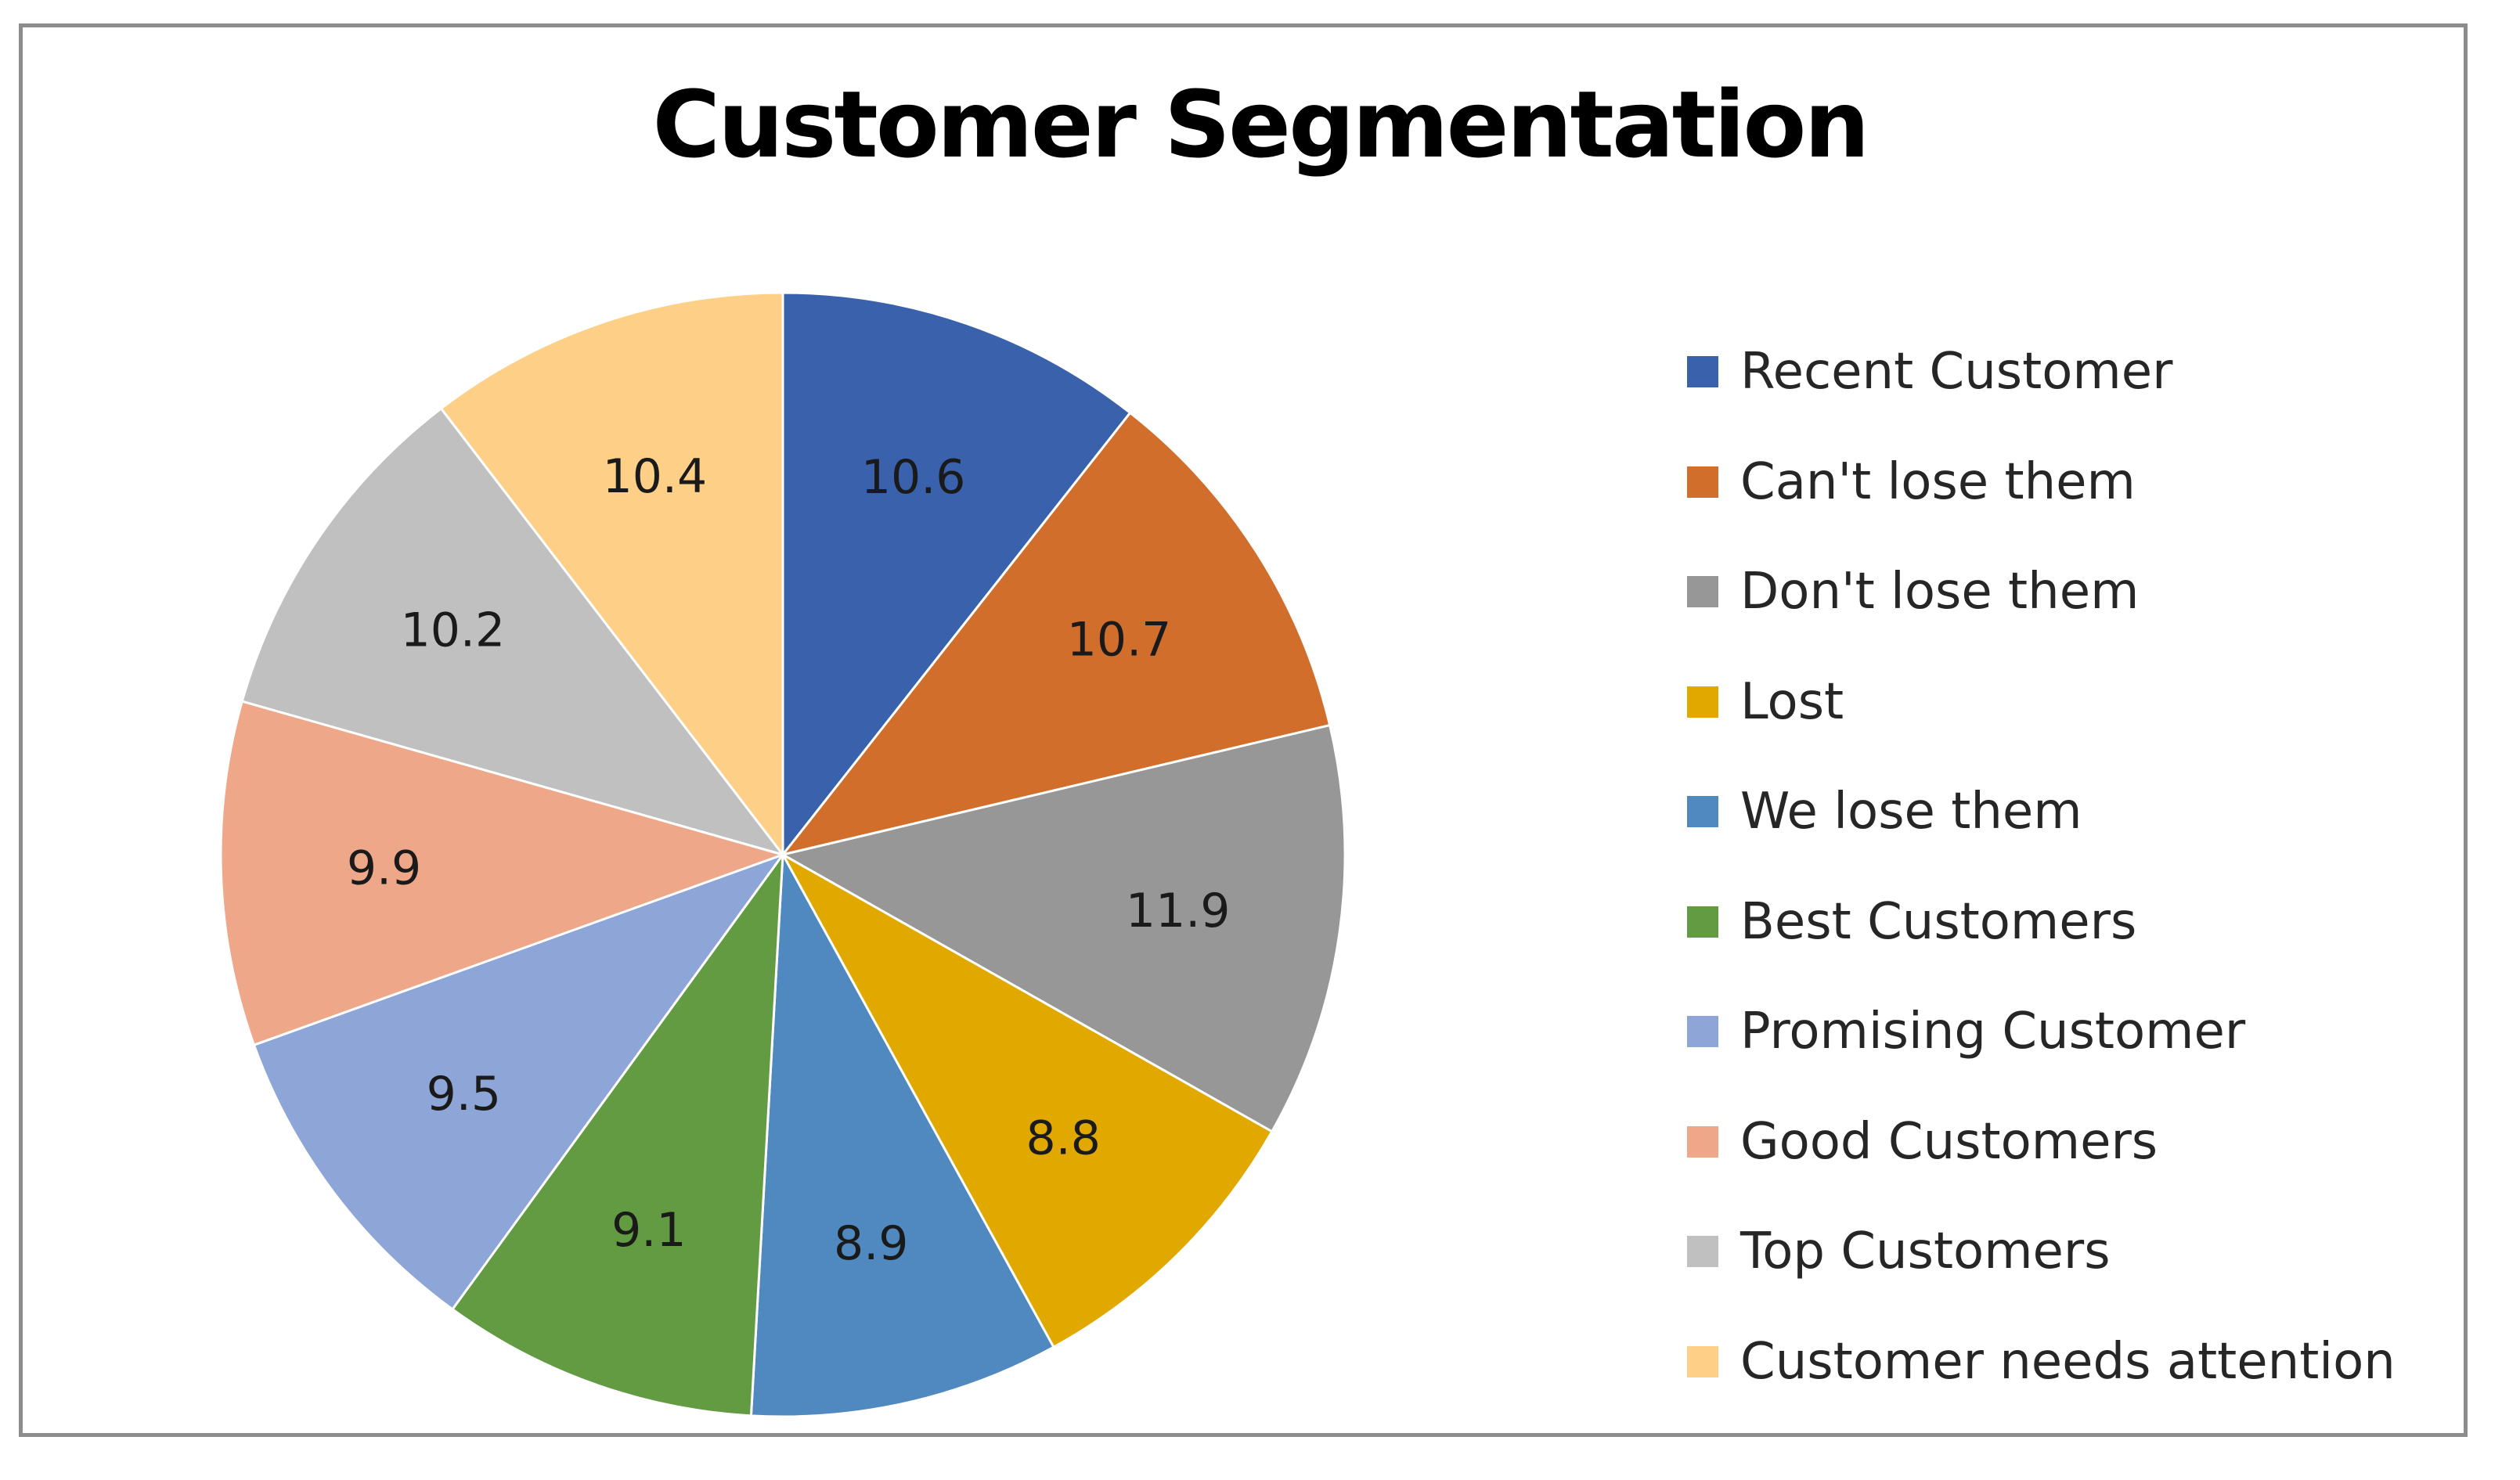 The height and width of the screenshot is (1480, 2520). What do you see at coordinates (1063, 928) in the screenshot?
I see `pie-slice-don-t-lose-them` at bounding box center [1063, 928].